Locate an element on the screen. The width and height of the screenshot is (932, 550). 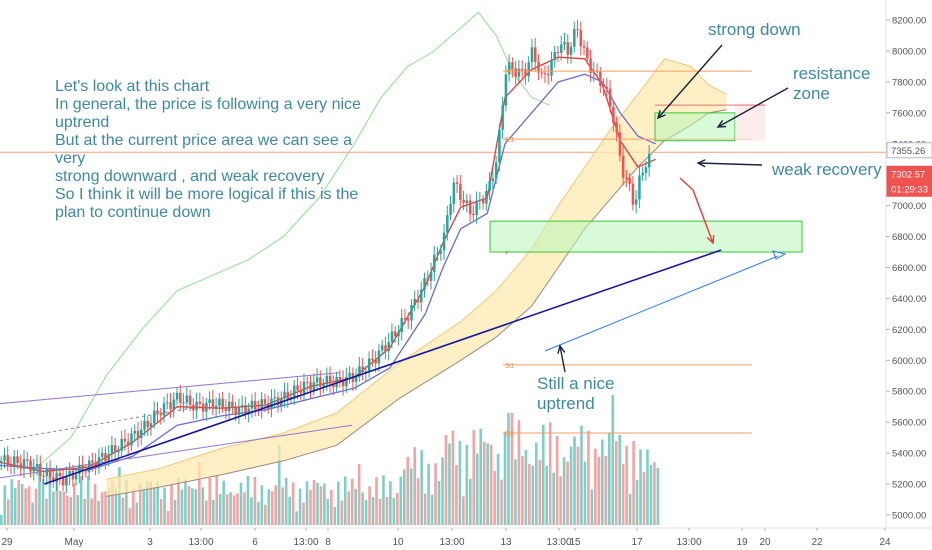
forecast-arrow-shaft is located at coordinates (703, 216).